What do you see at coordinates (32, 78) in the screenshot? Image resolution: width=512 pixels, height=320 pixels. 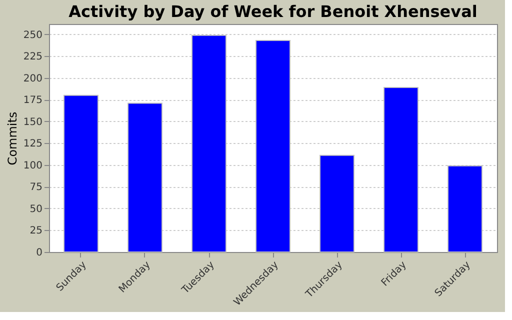 I see `y-tick-label: 200` at bounding box center [32, 78].